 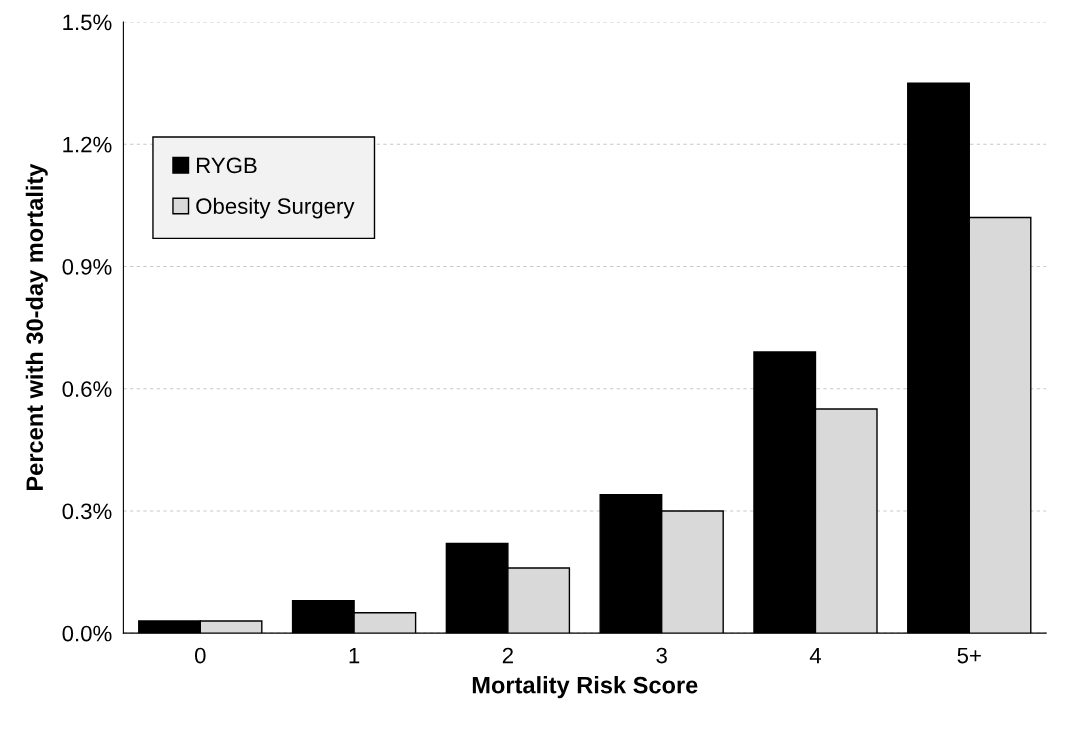 I want to click on y-tick-label: 1.5%, so click(x=87, y=22).